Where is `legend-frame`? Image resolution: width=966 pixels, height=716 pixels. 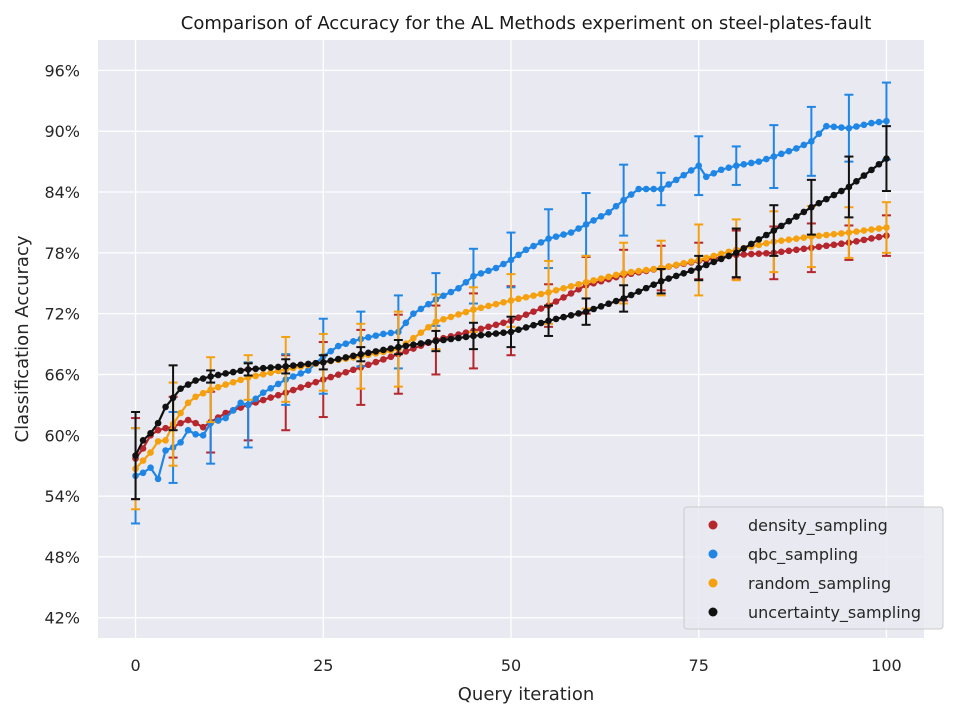
legend-frame is located at coordinates (813, 568).